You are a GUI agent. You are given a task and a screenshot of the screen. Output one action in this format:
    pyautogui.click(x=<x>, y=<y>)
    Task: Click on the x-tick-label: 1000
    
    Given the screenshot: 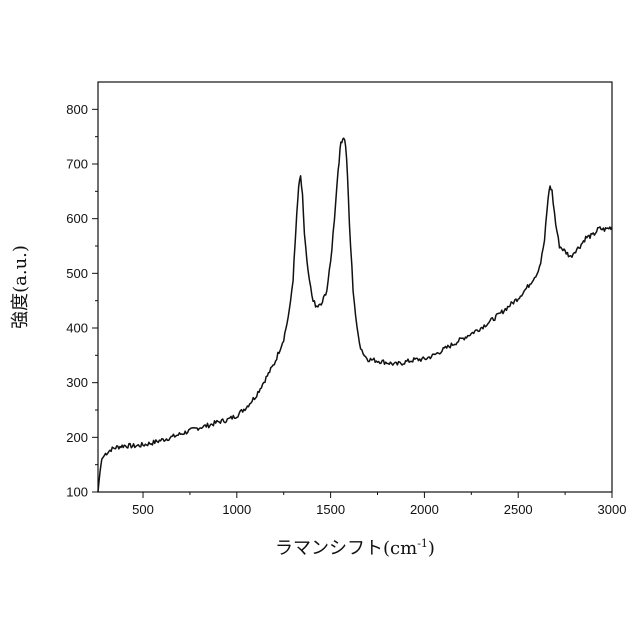 What is the action you would take?
    pyautogui.click(x=236, y=509)
    